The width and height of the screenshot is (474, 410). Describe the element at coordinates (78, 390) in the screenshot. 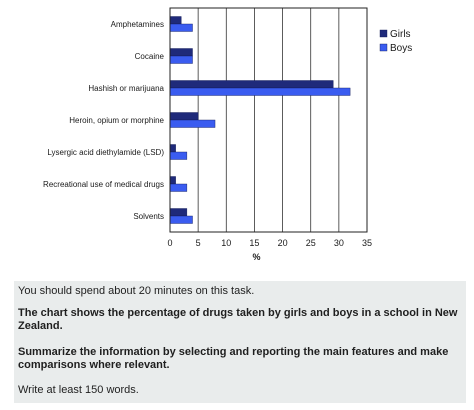

I see `task-word-count: Write at least 150 words.` at that location.